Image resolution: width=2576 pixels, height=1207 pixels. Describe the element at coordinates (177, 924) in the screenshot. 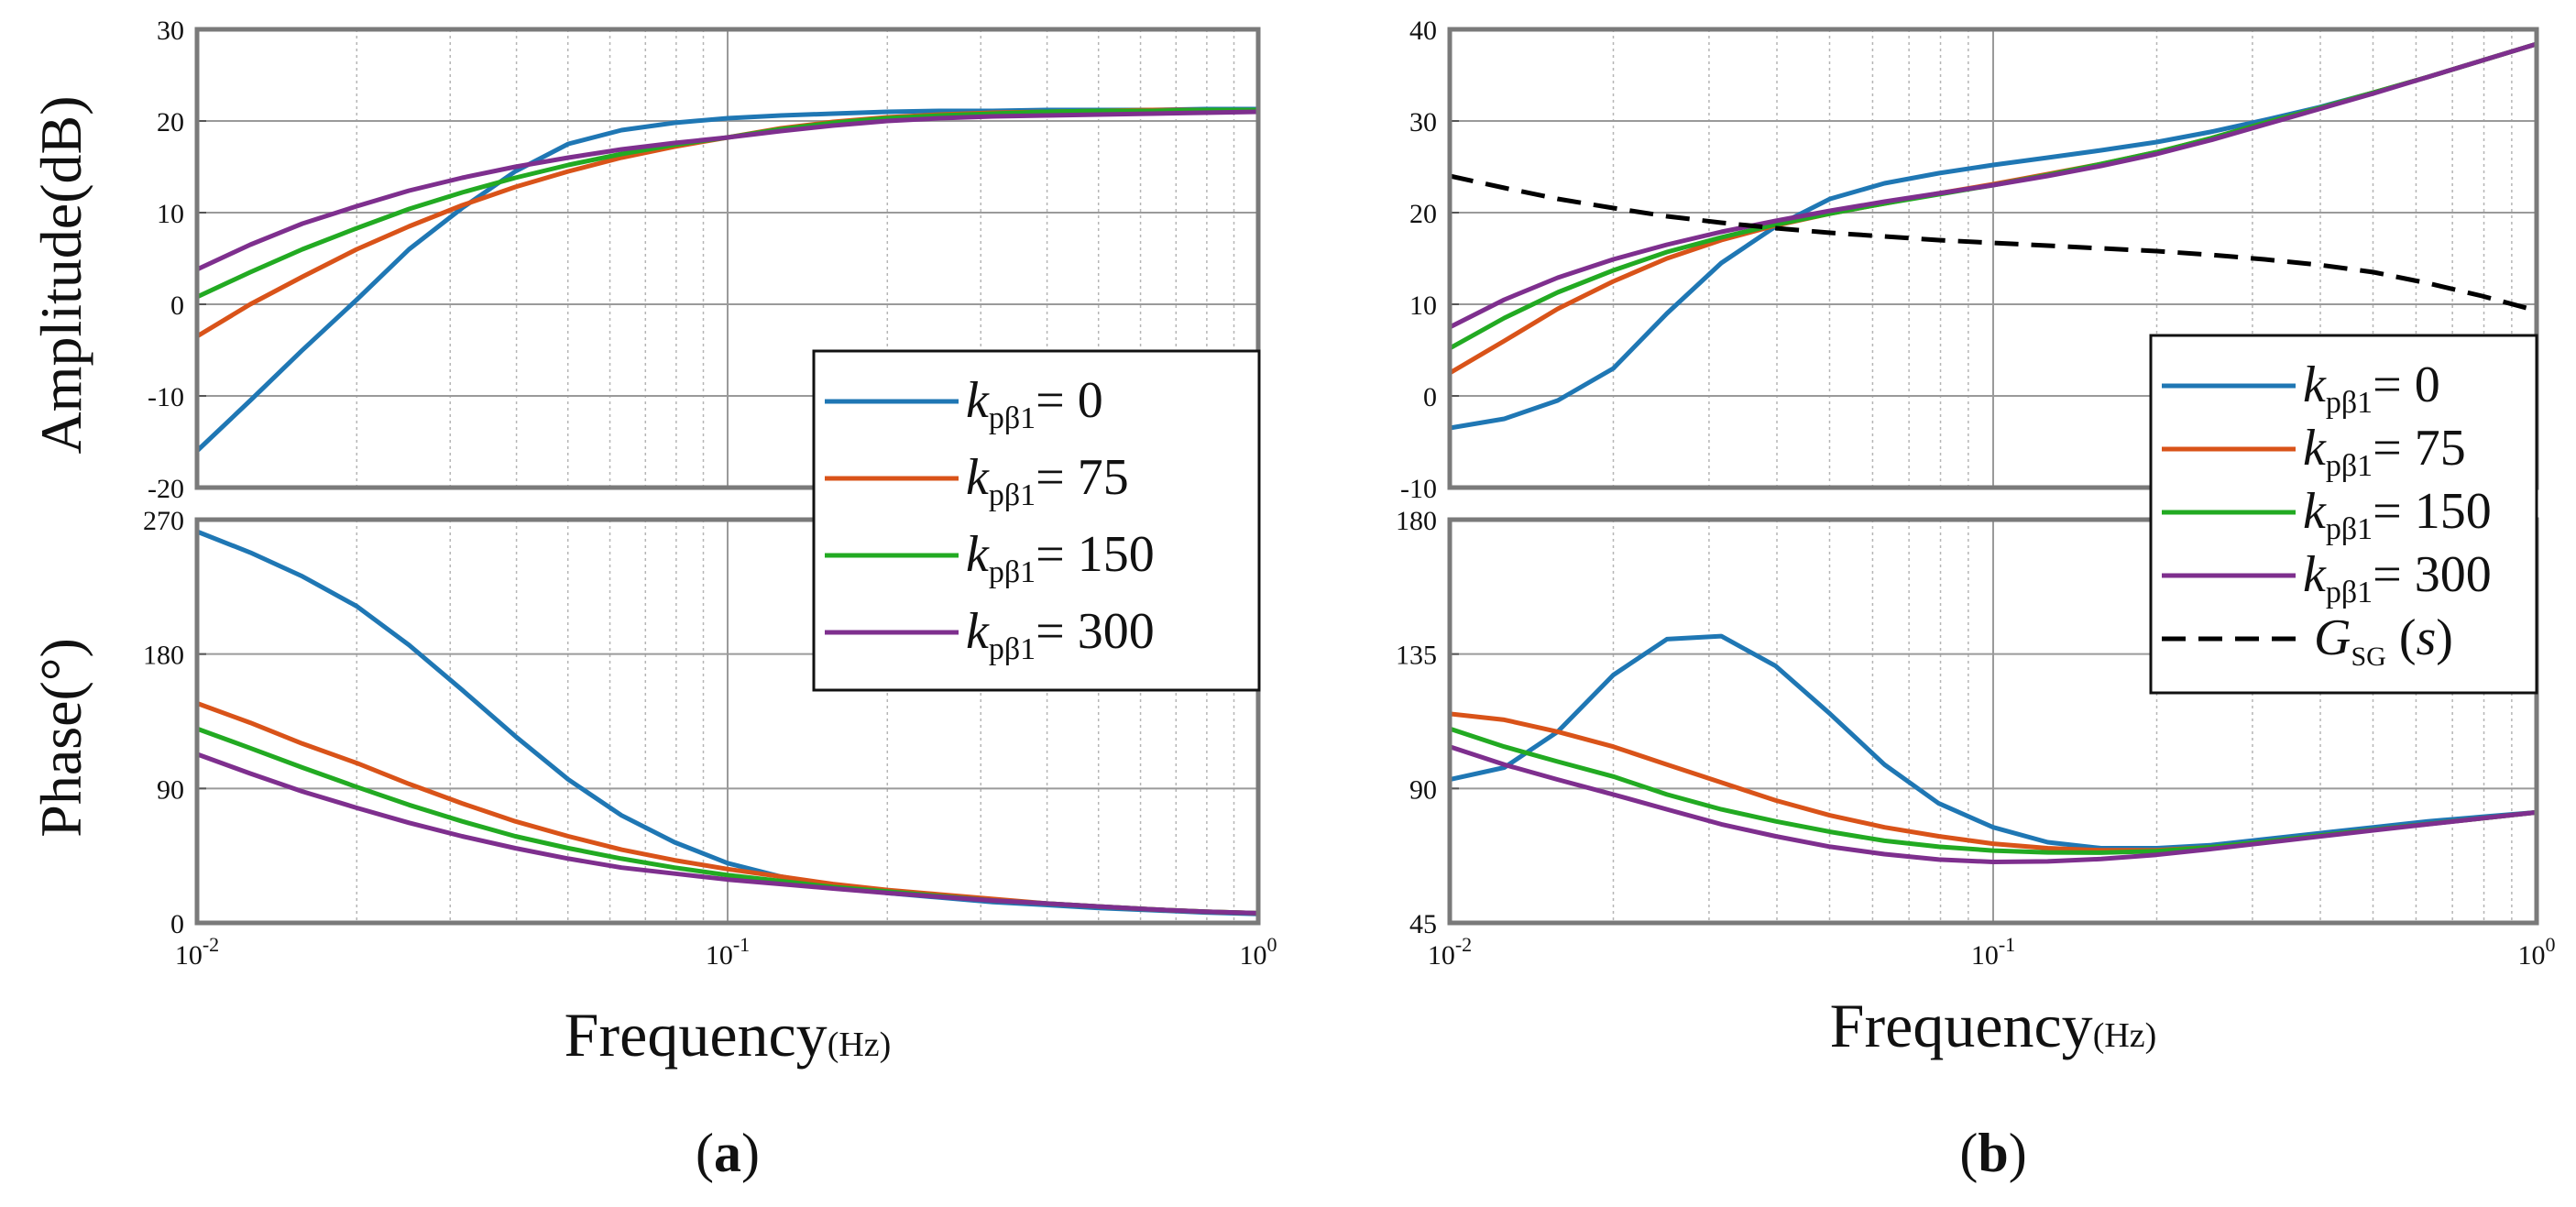

I see `phase-y-tick-label: 0` at that location.